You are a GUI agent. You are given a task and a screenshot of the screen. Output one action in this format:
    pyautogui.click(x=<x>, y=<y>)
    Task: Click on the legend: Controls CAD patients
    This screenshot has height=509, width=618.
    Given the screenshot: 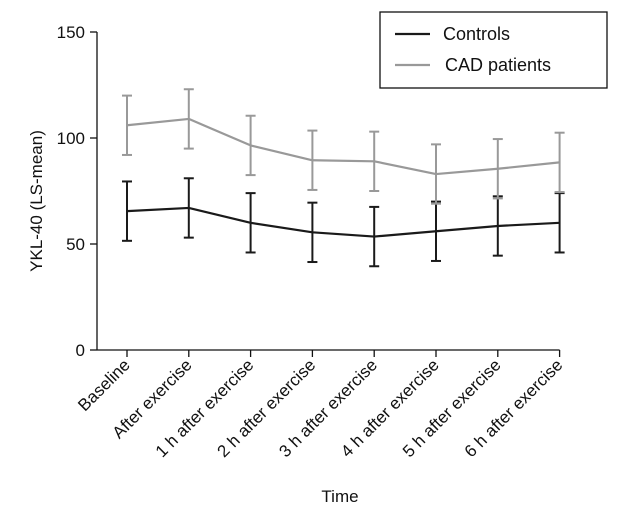 What is the action you would take?
    pyautogui.click(x=493, y=50)
    